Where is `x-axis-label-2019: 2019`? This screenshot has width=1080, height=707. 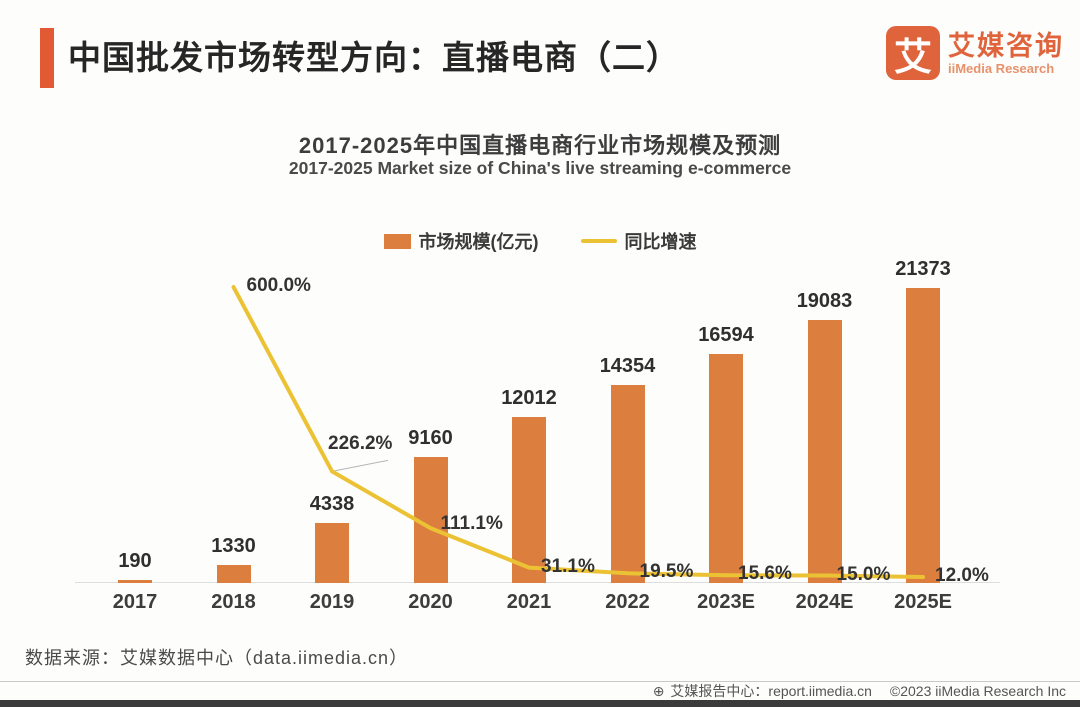 x-axis-label-2019: 2019 is located at coordinates (332, 602).